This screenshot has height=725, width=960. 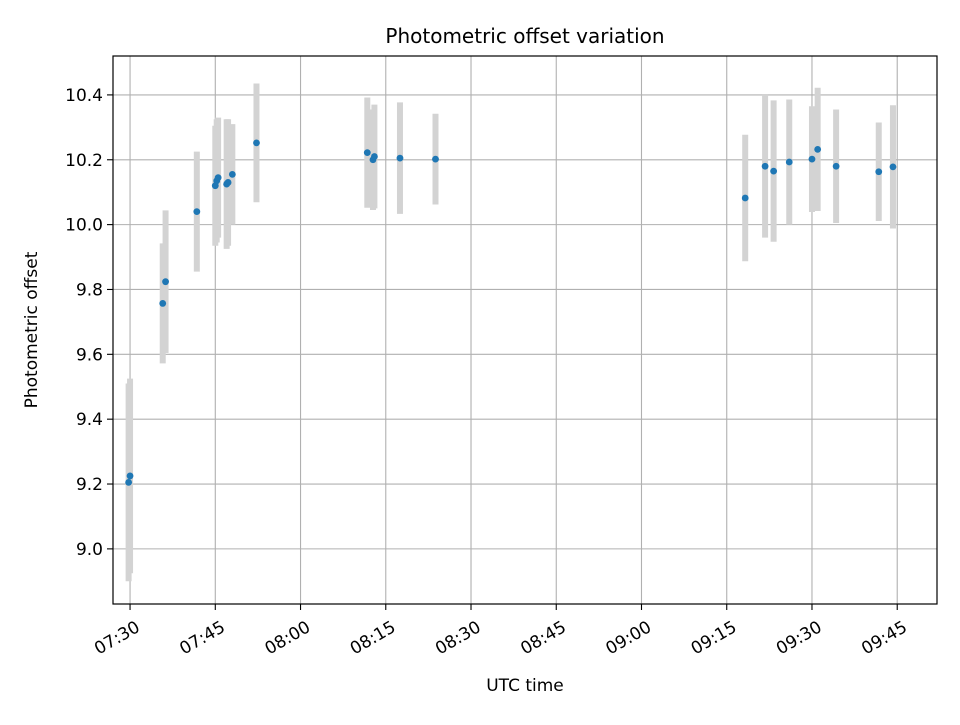 I want to click on y-tick-label: 9.2, so click(x=89, y=485).